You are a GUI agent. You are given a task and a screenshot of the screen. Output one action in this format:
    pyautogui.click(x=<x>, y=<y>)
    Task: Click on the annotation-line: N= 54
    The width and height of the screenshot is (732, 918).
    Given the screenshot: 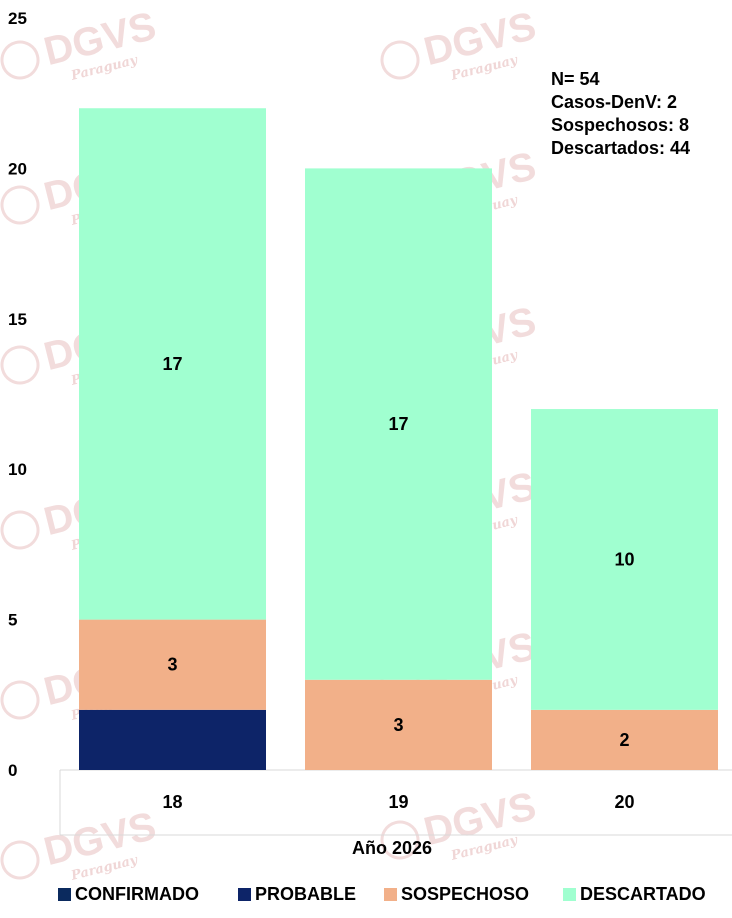 What is the action you would take?
    pyautogui.click(x=575, y=79)
    